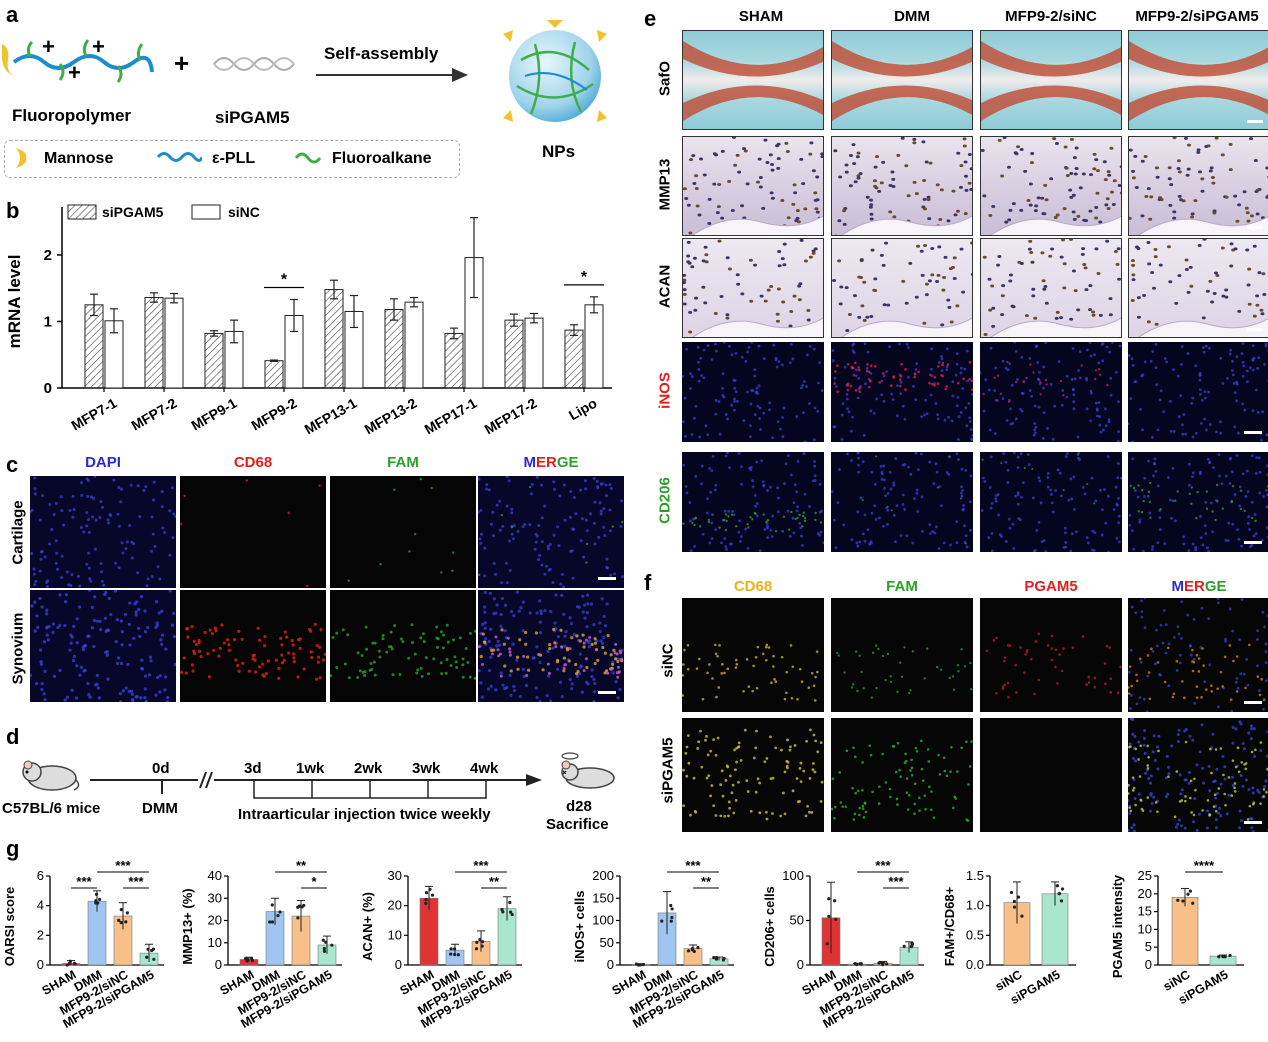 The width and height of the screenshot is (1268, 1042). What do you see at coordinates (603, 897) in the screenshot?
I see `y-tick-label: 150` at bounding box center [603, 897].